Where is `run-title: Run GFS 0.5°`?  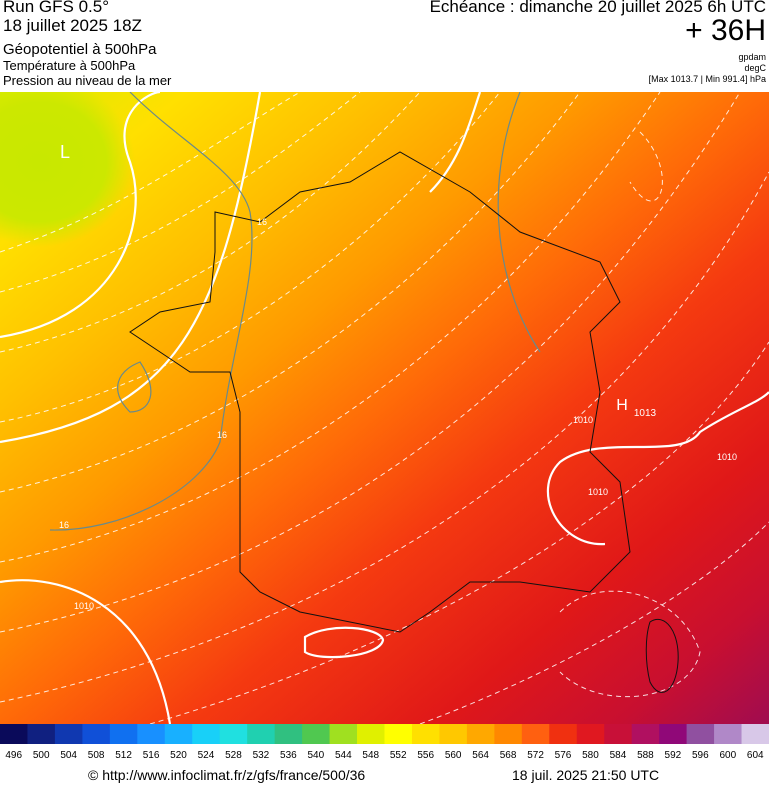 run-title: Run GFS 0.5° is located at coordinates (56, 8).